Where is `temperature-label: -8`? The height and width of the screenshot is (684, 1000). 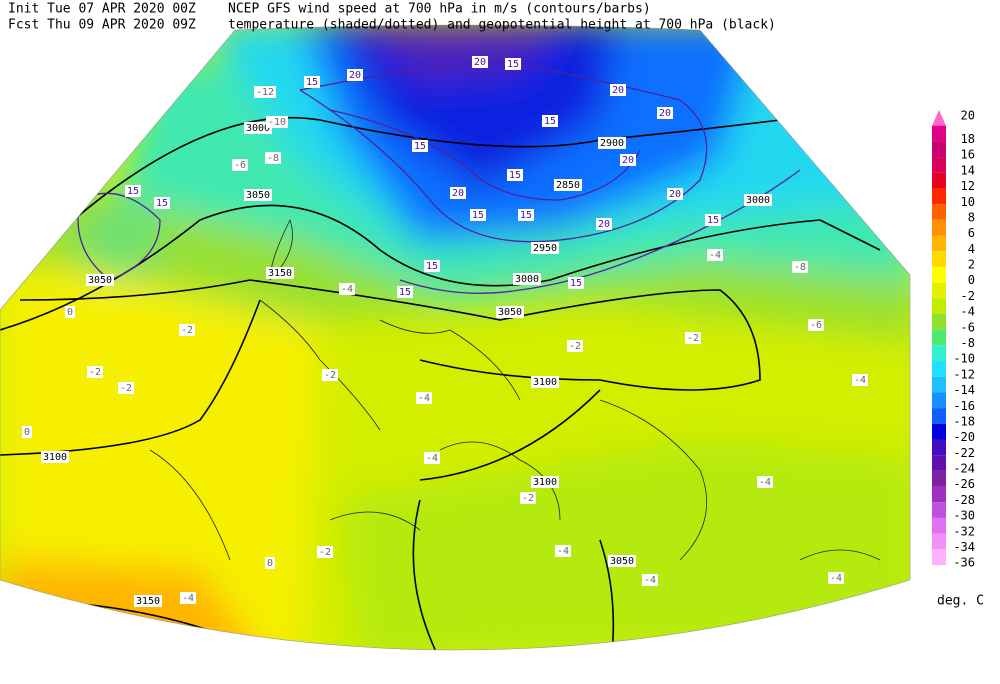 temperature-label: -8 is located at coordinates (273, 158).